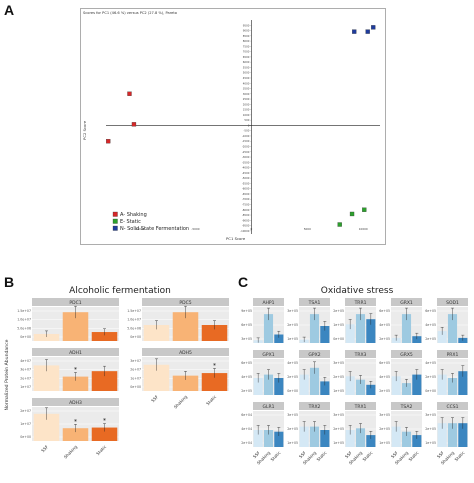 The image size is (474, 483). Describe the element at coordinates (75, 303) in the screenshot. I see `facet-strip-label: PDC1` at that location.